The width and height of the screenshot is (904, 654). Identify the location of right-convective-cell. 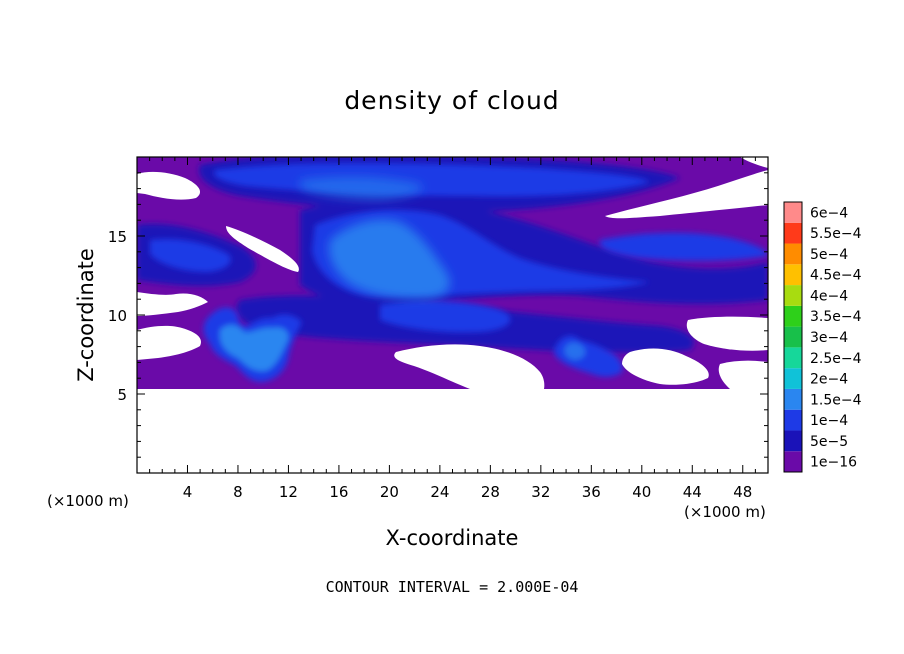
(588, 356).